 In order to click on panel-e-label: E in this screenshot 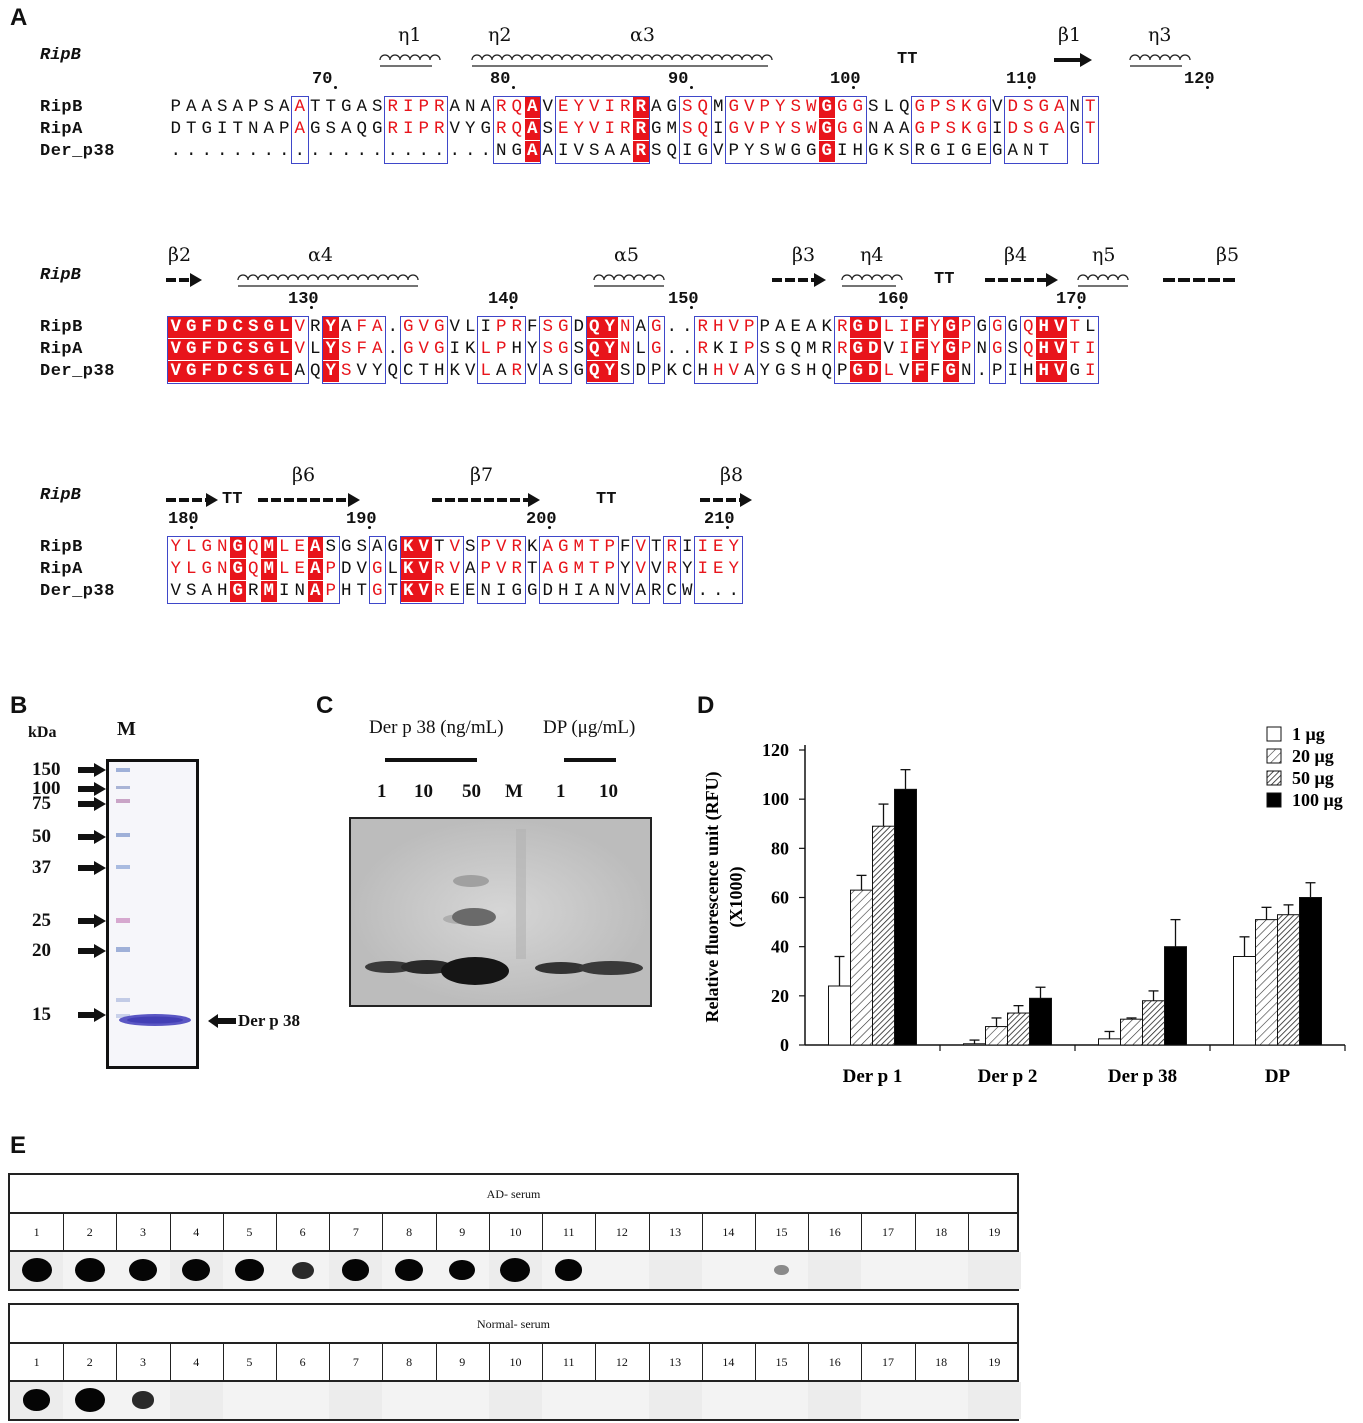, I will do `click(18, 1145)`.